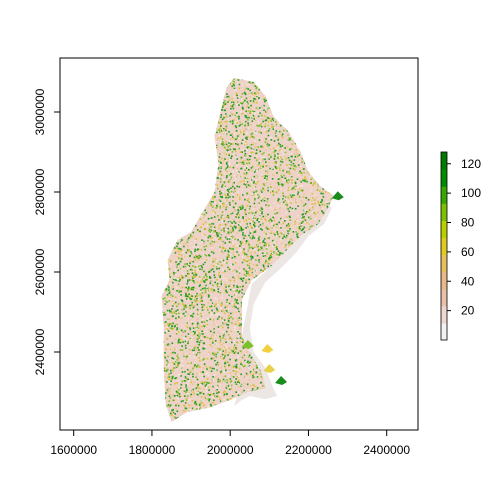  Describe the element at coordinates (471, 193) in the screenshot. I see `legend-tick-label: 100` at that location.